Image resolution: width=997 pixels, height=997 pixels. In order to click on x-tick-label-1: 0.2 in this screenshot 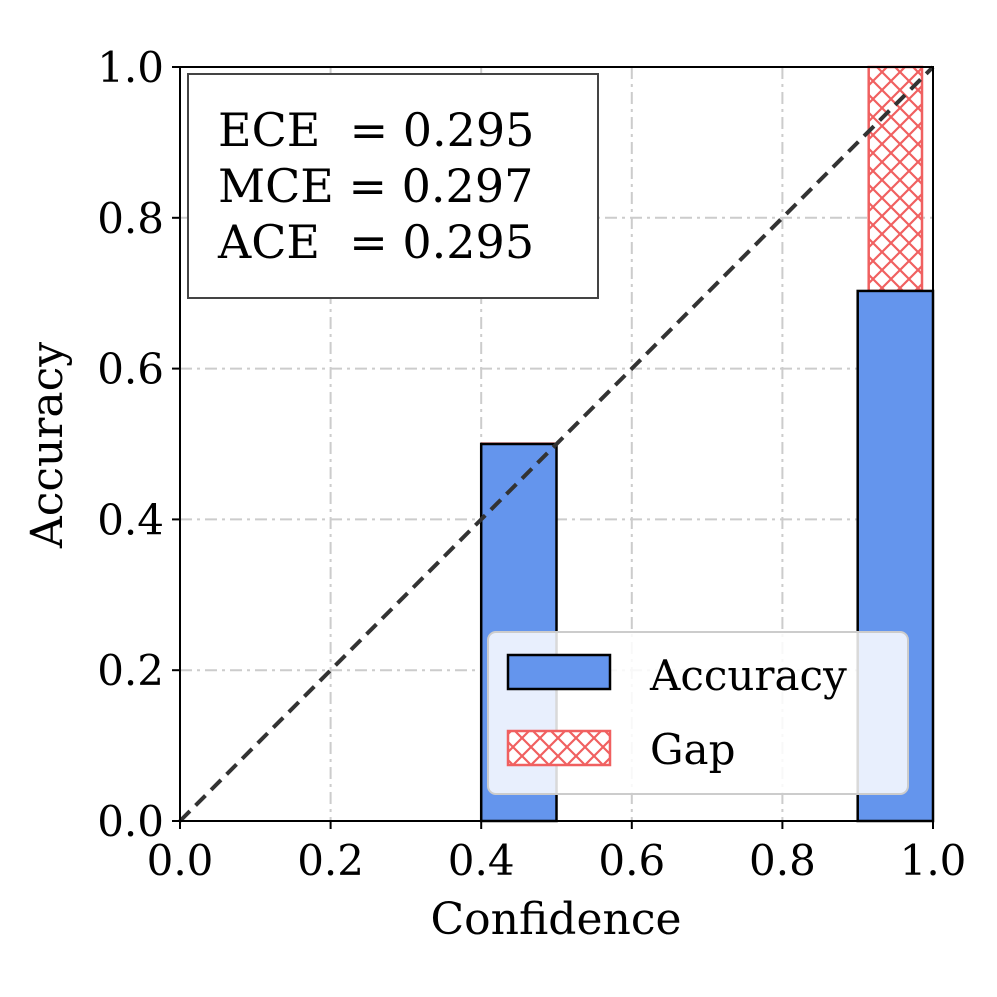, I will do `click(330, 860)`.